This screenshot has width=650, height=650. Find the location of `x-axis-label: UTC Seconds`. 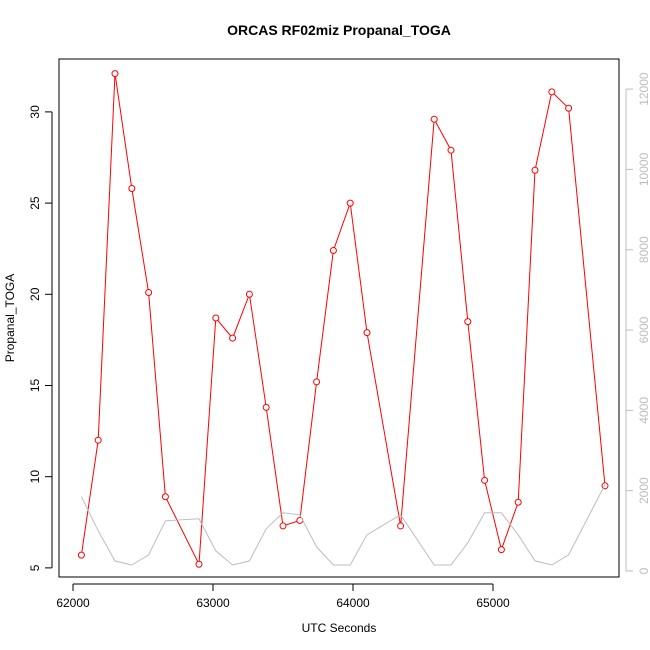

x-axis-label: UTC Seconds is located at coordinates (339, 628).